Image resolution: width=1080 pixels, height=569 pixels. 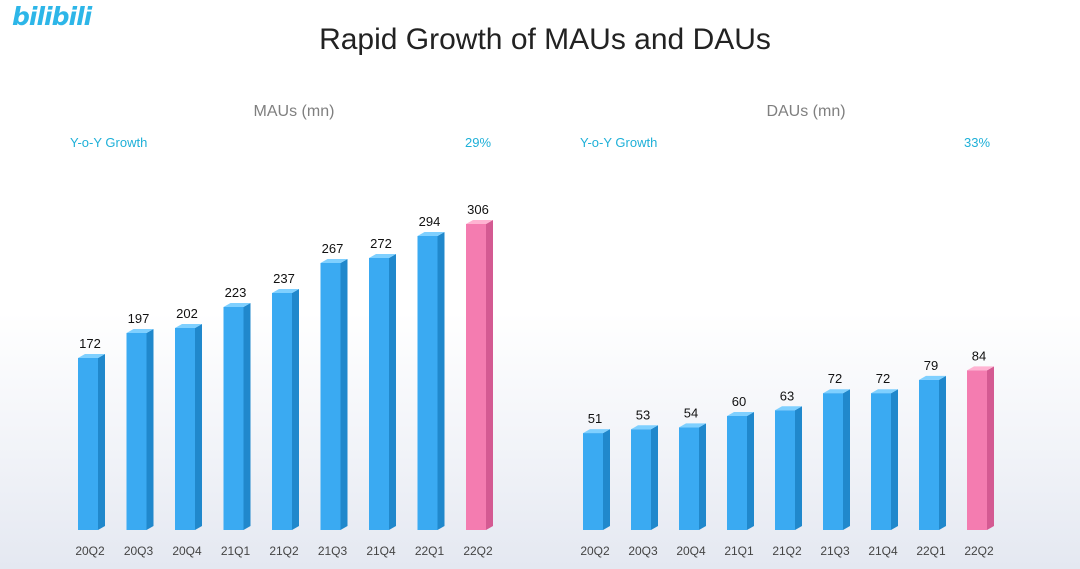 What do you see at coordinates (788, 468) in the screenshot?
I see `dau-bar-21Q2` at bounding box center [788, 468].